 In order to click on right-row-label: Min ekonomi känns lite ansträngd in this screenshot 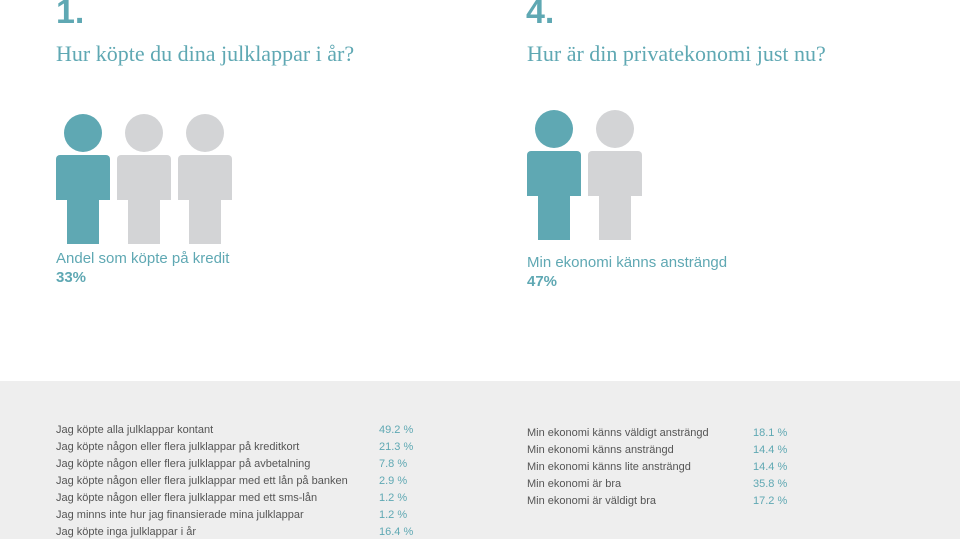, I will do `click(609, 467)`.